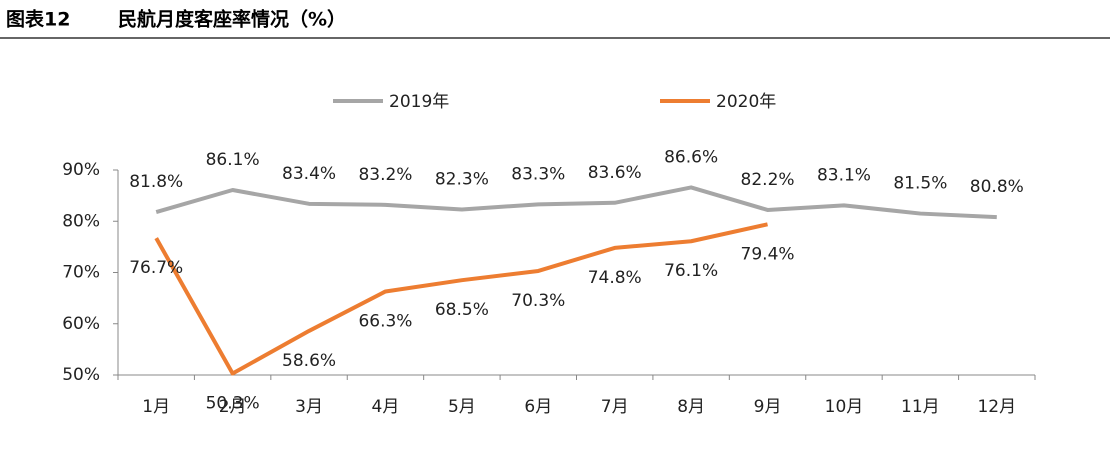 This screenshot has width=1110, height=450. Describe the element at coordinates (768, 407) in the screenshot. I see `x-tick-label: 9月` at that location.